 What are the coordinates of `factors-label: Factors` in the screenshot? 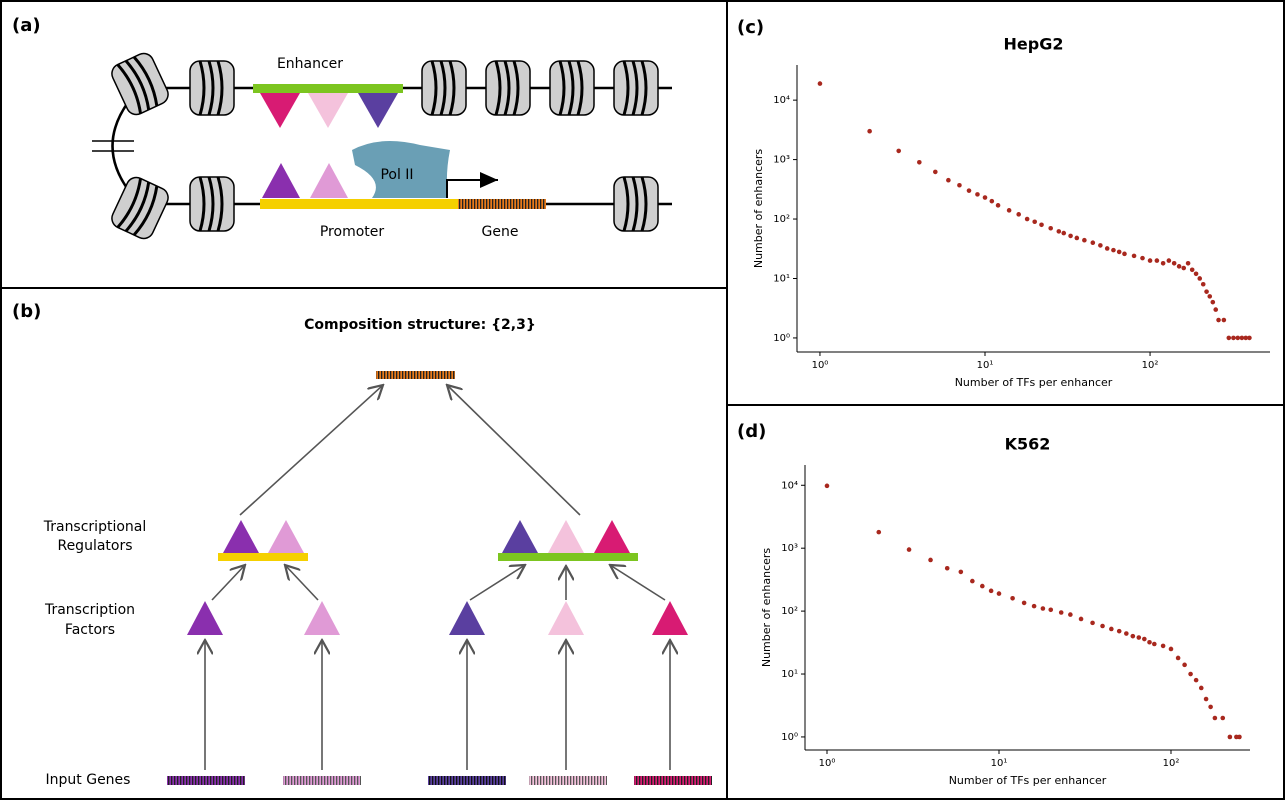 It's located at (90, 630).